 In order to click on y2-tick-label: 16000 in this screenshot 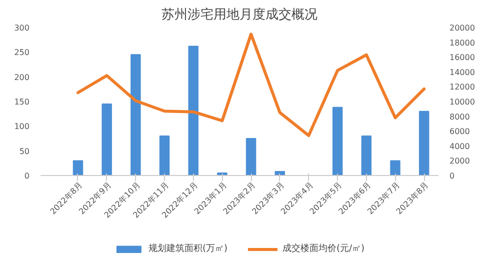, I will do `click(462, 57)`.